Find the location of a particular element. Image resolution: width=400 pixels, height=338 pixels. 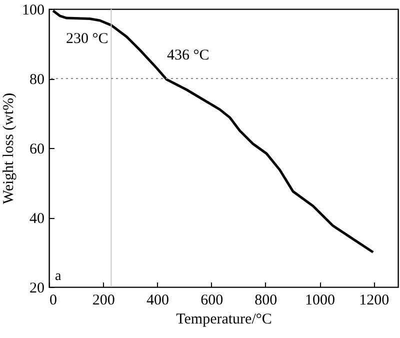

x-tick-label: 800 is located at coordinates (266, 300).